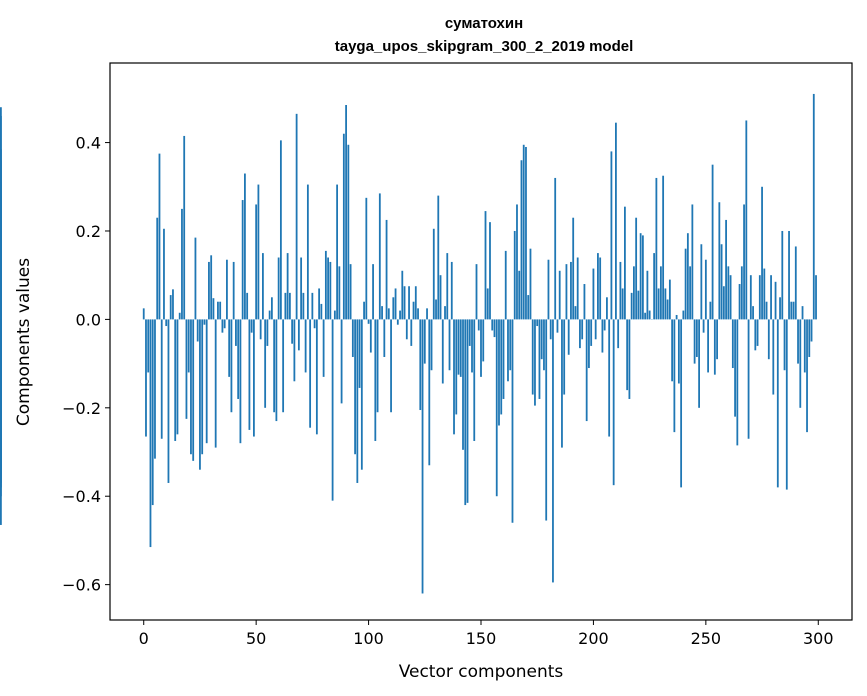  I want to click on x-tick-label-6: 300, so click(818, 638).